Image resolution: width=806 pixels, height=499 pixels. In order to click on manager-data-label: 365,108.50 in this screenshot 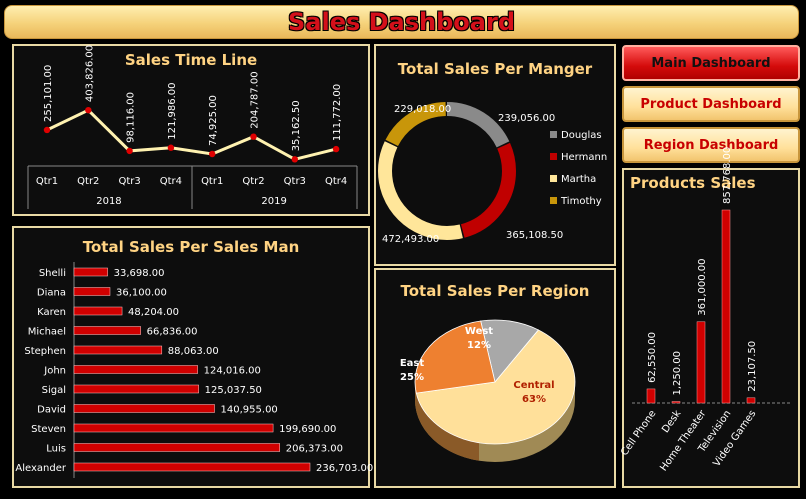, I will do `click(534, 235)`.